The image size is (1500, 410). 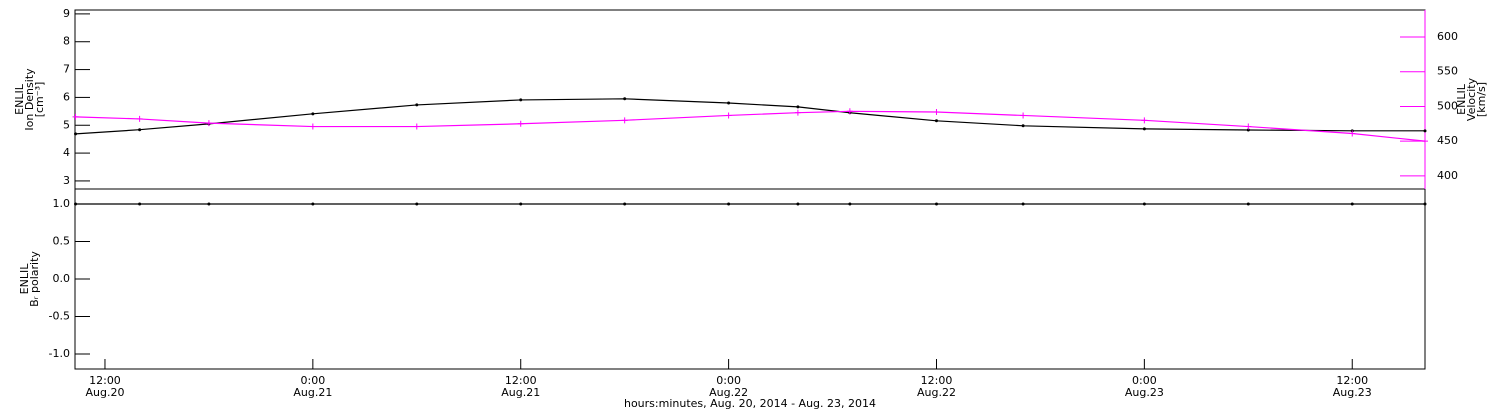 What do you see at coordinates (1447, 71) in the screenshot?
I see `y2-tick-label: 550` at bounding box center [1447, 71].